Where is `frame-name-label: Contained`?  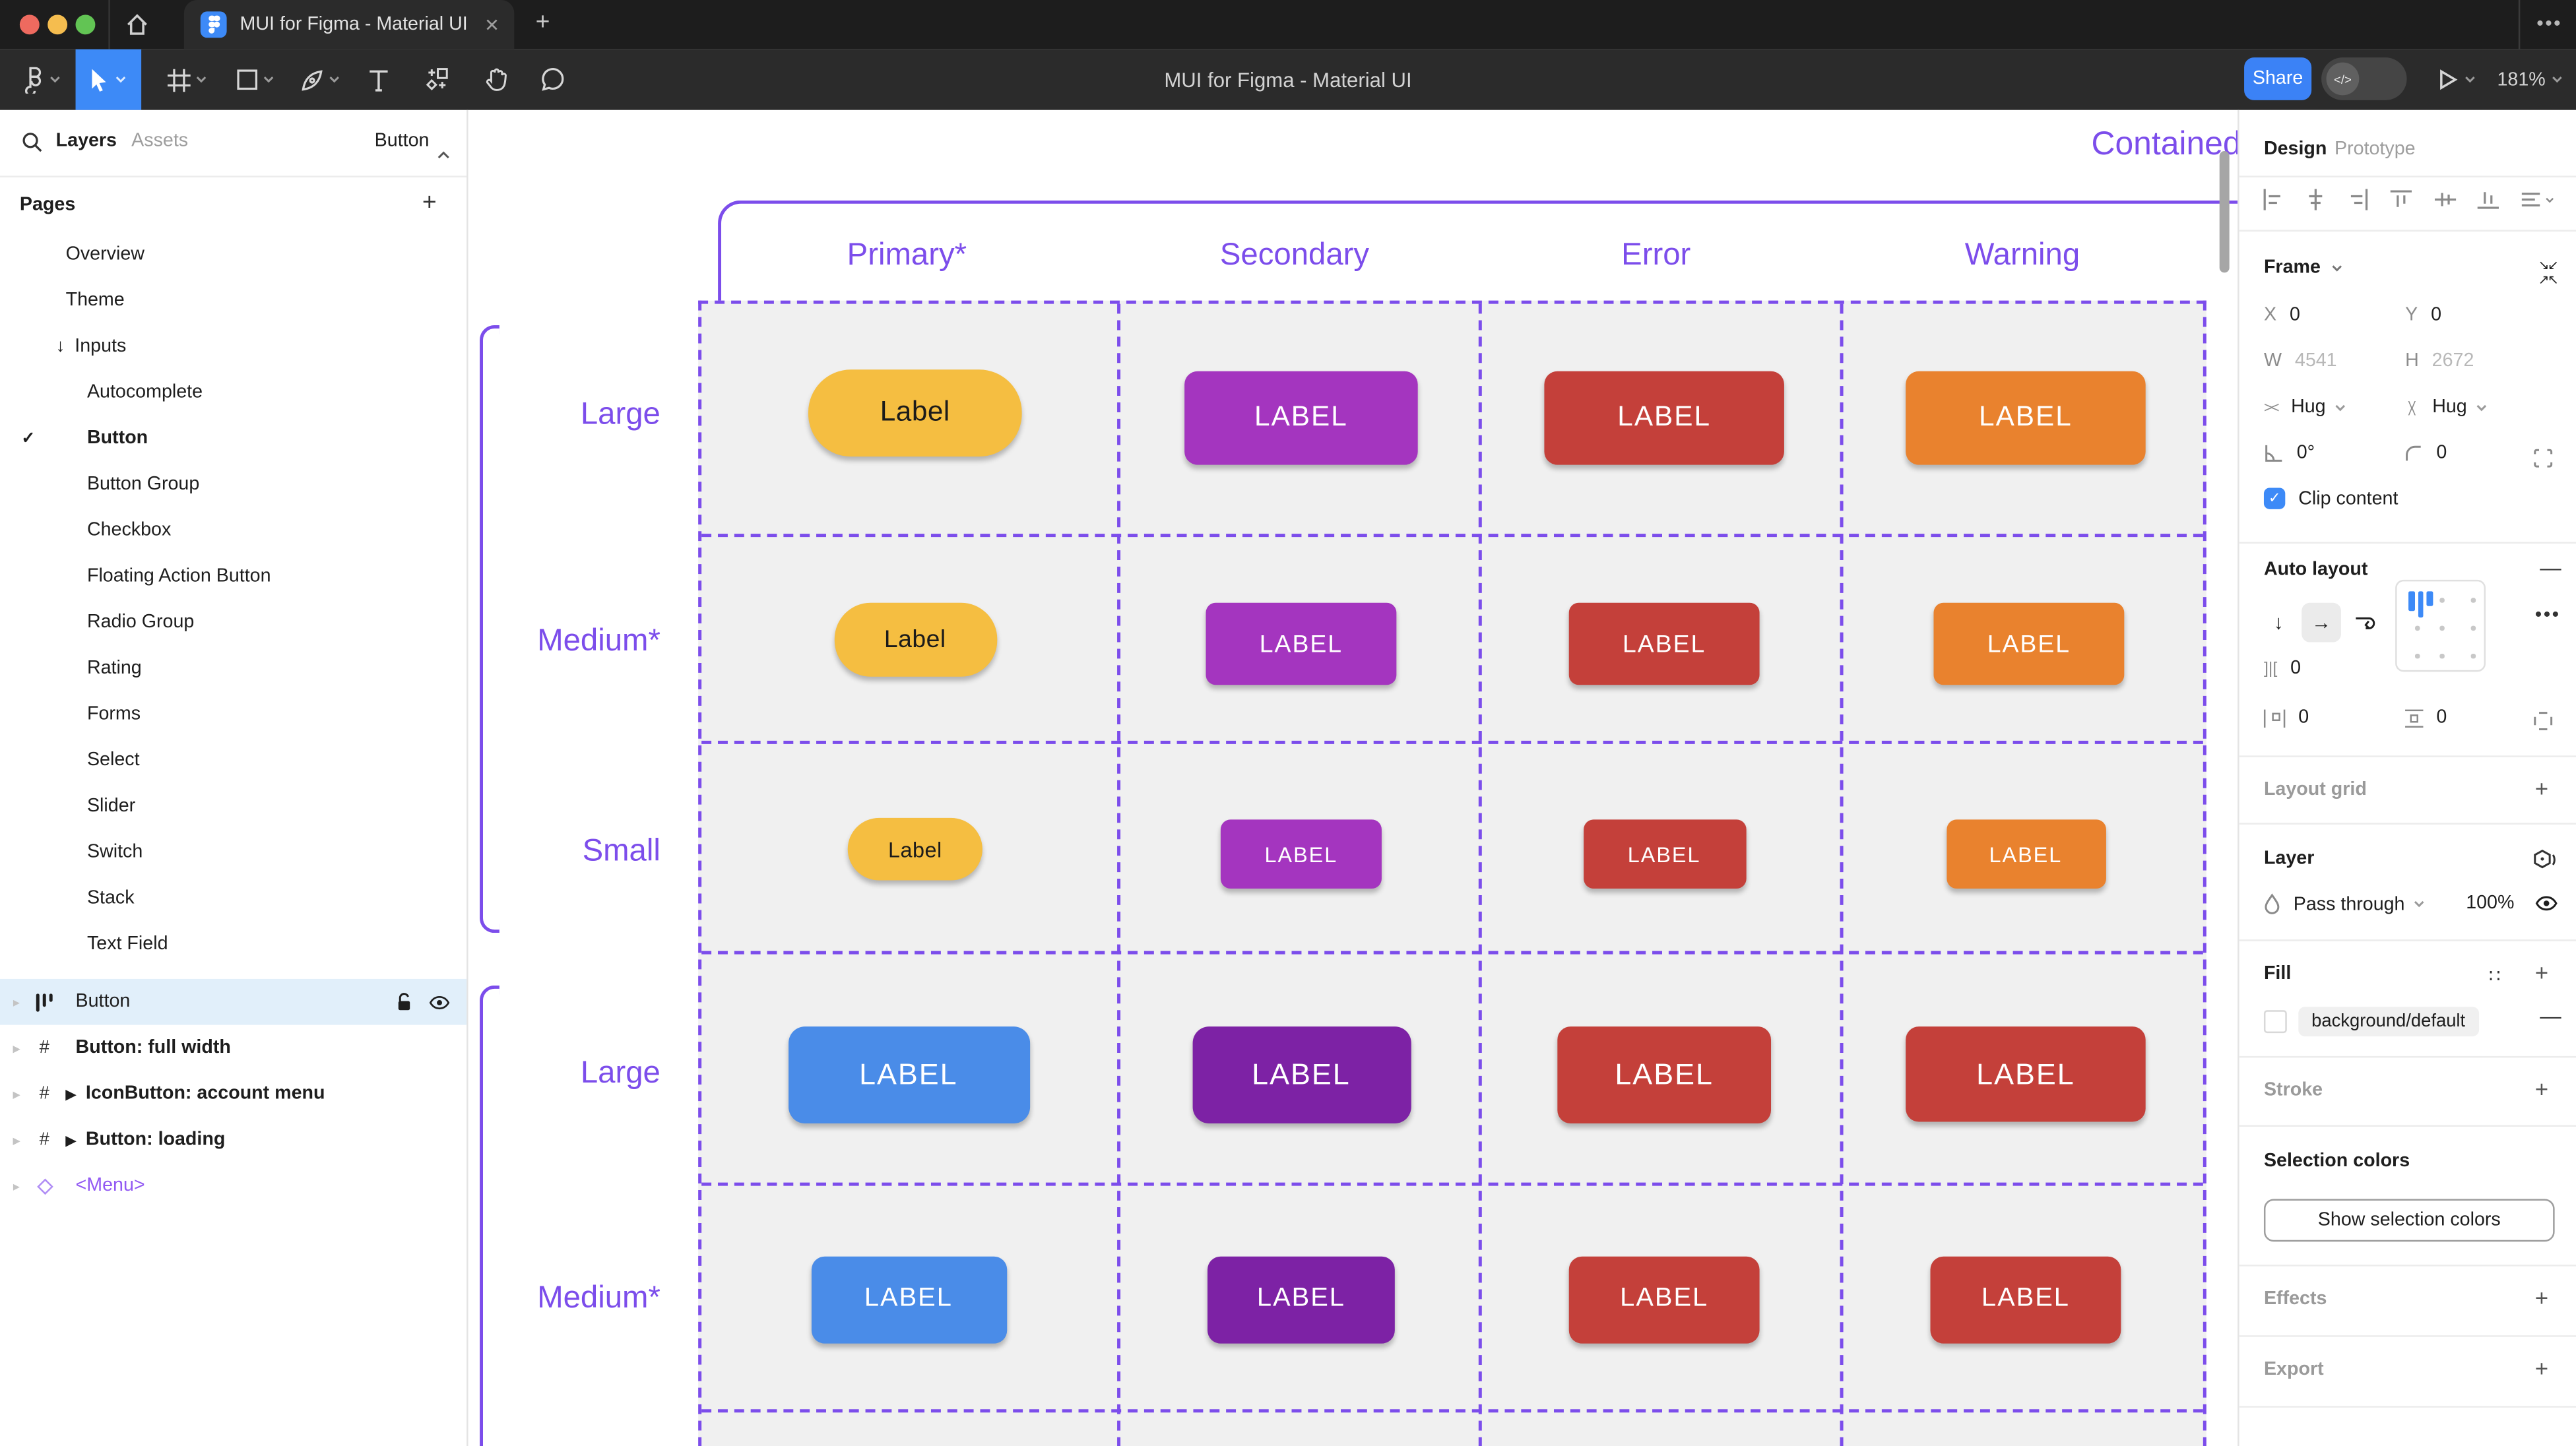 frame-name-label: Contained is located at coordinates (2164, 144).